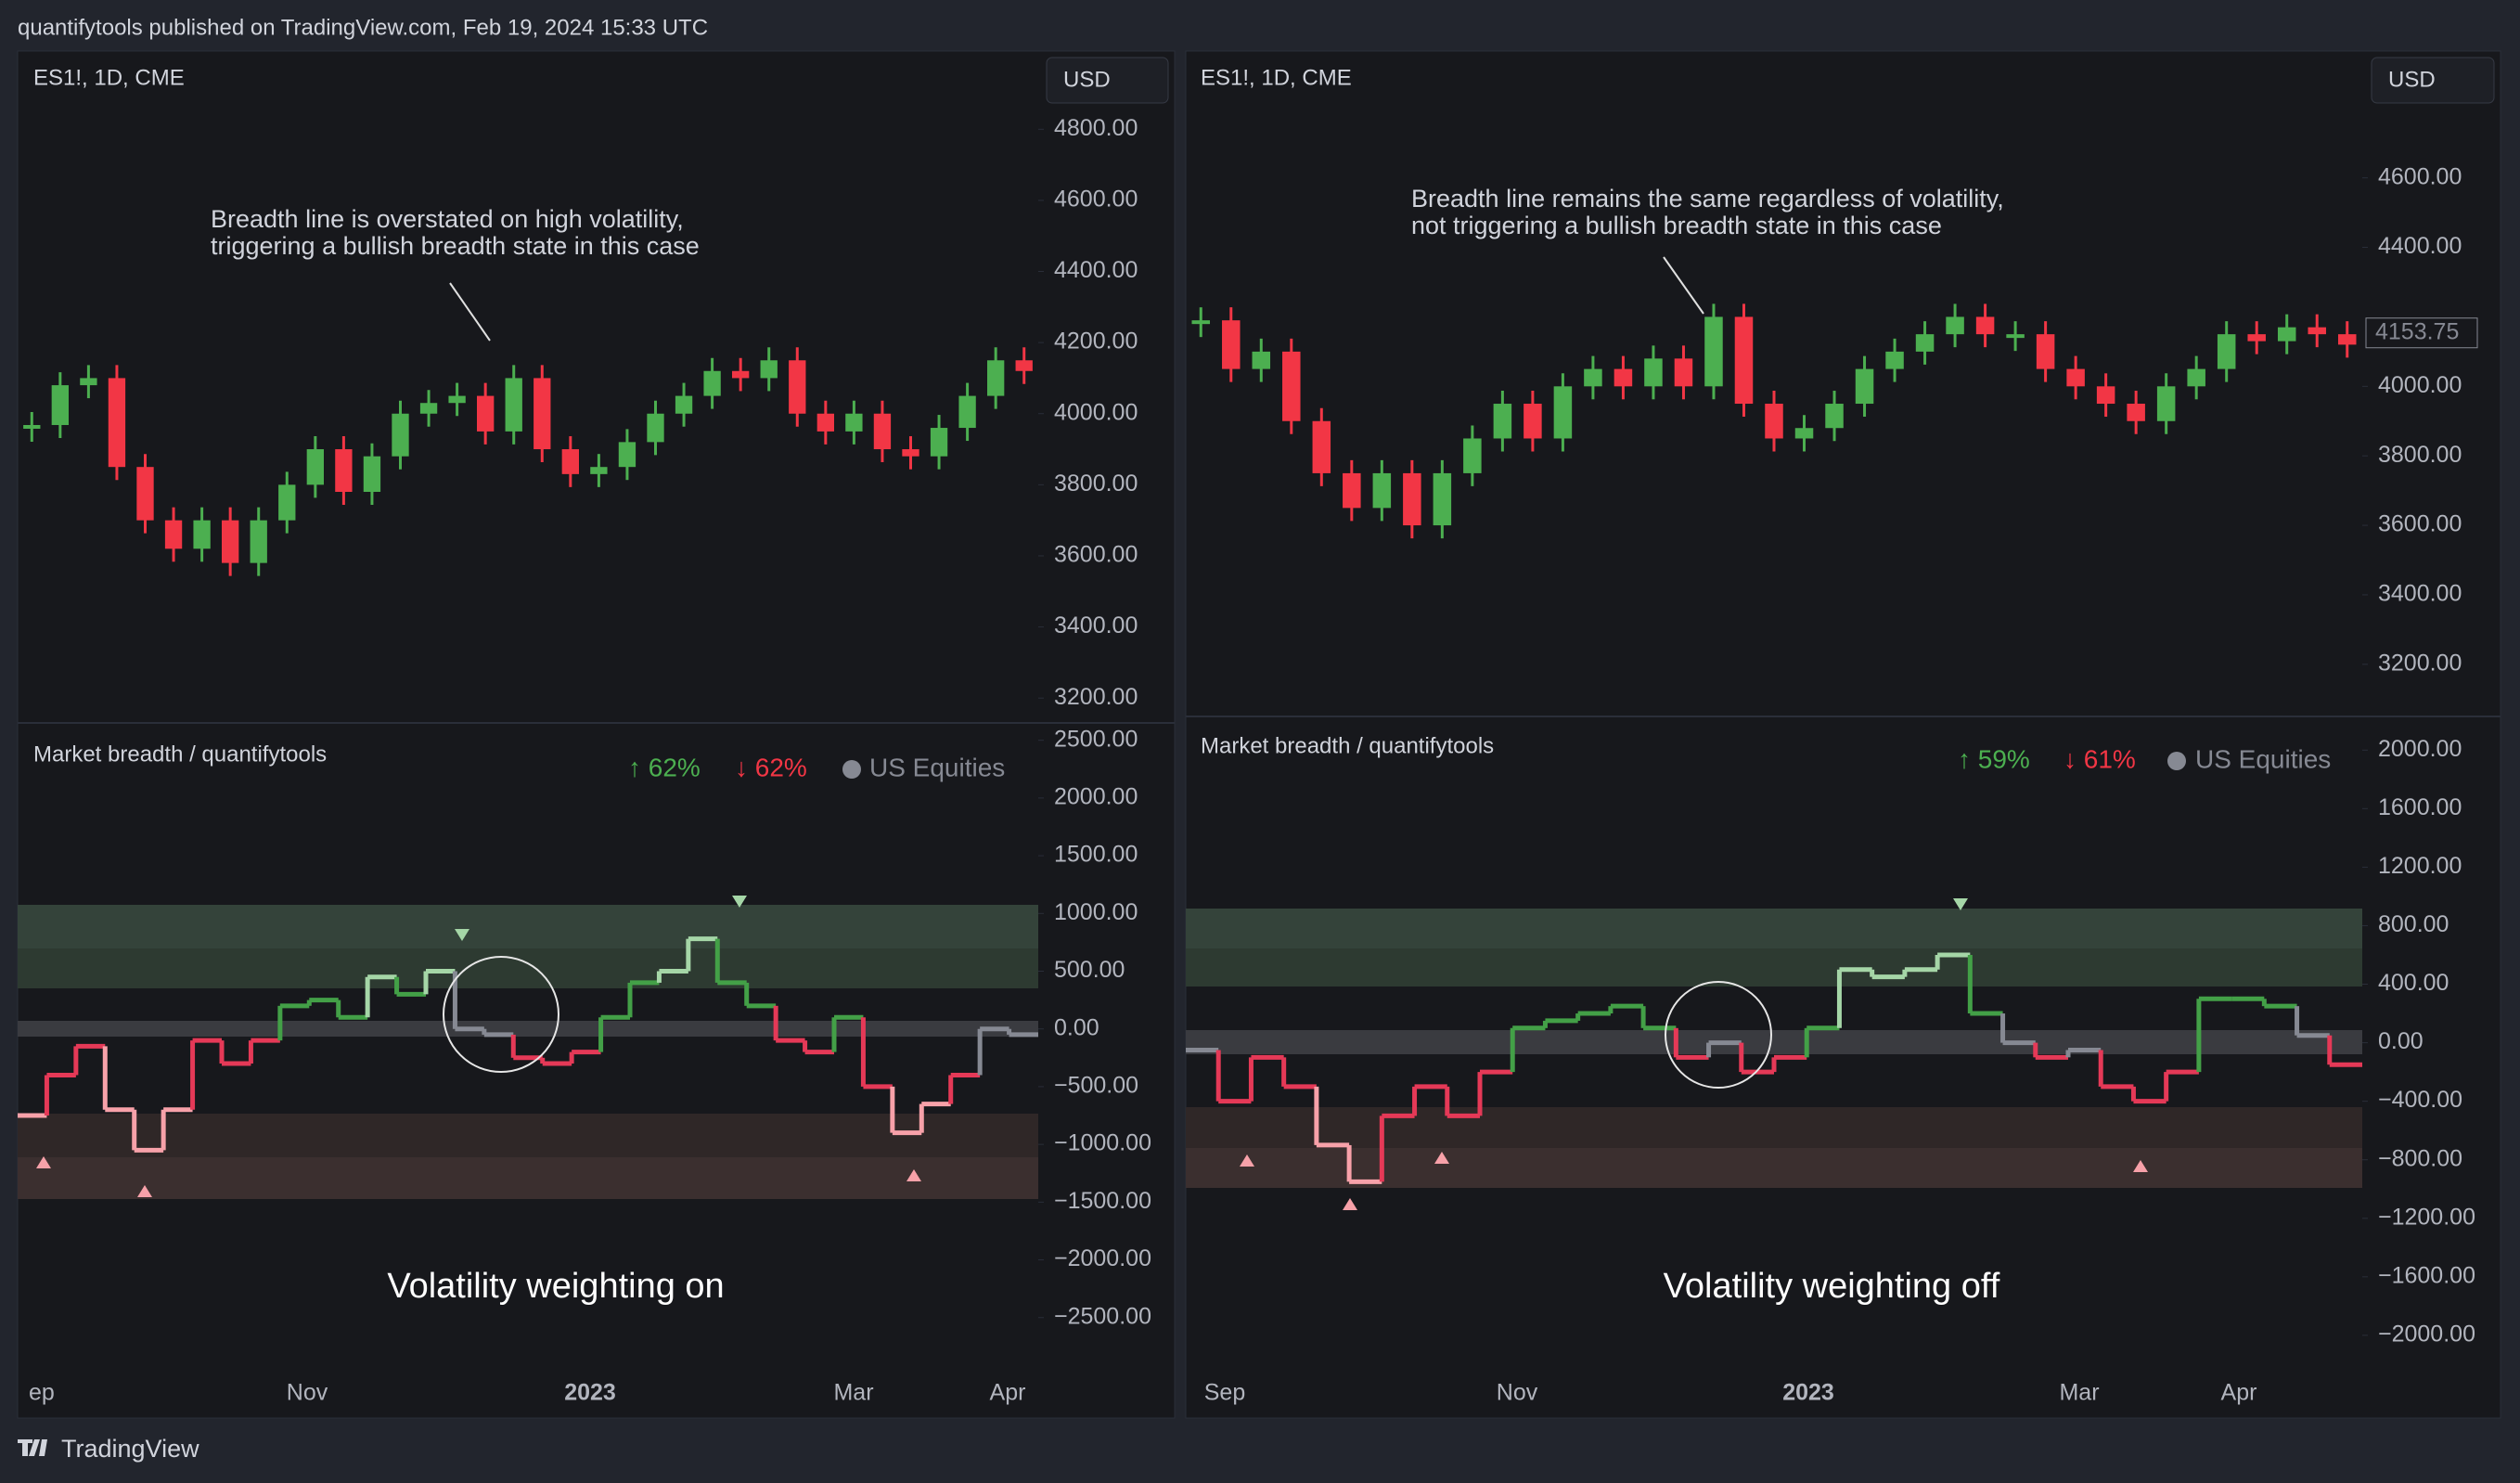 The image size is (2520, 1483). Describe the element at coordinates (1096, 1086) in the screenshot. I see `y-tick-label: −500.00` at that location.